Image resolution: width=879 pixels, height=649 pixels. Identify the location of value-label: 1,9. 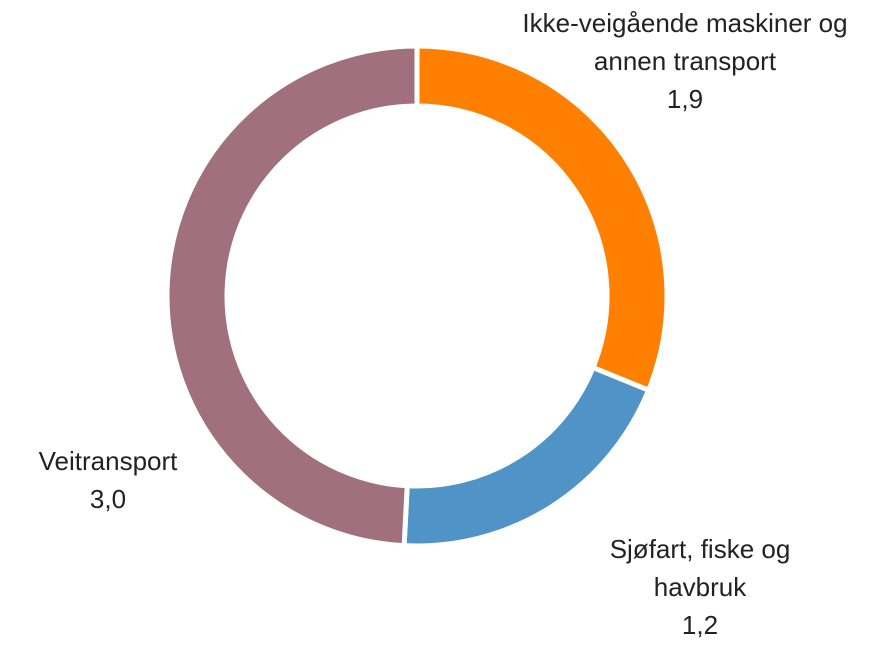
(685, 99).